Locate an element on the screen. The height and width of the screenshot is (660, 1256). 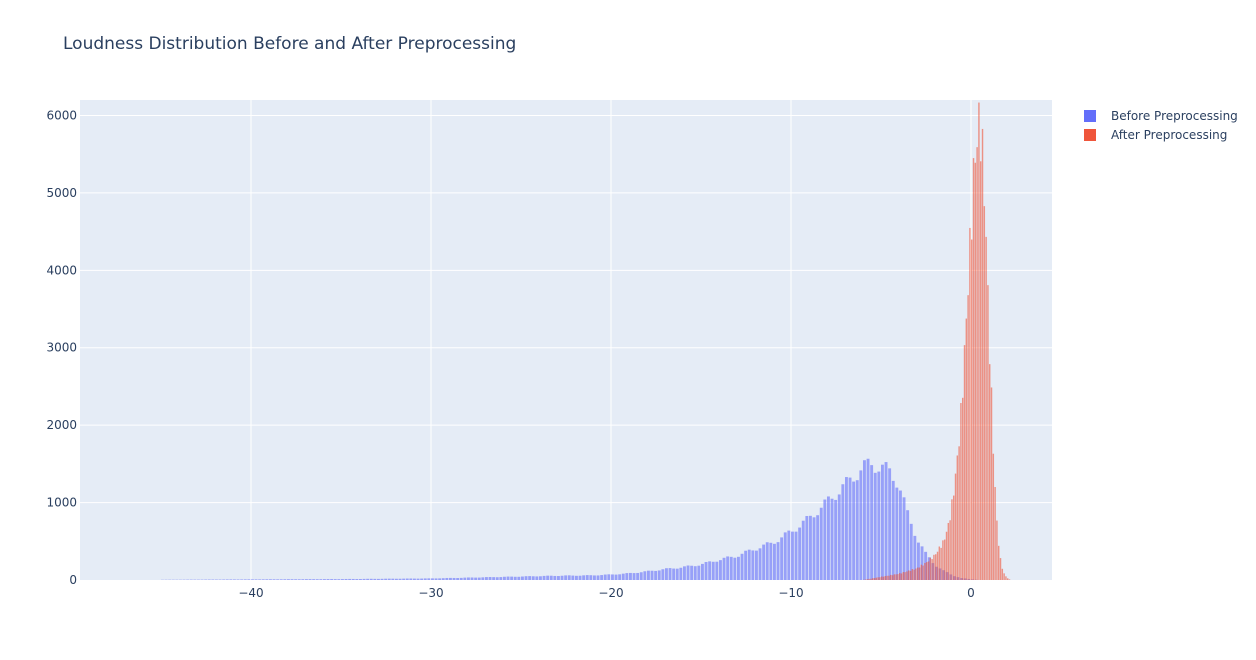
legend-item-after: After Preprocessing is located at coordinates (1161, 134).